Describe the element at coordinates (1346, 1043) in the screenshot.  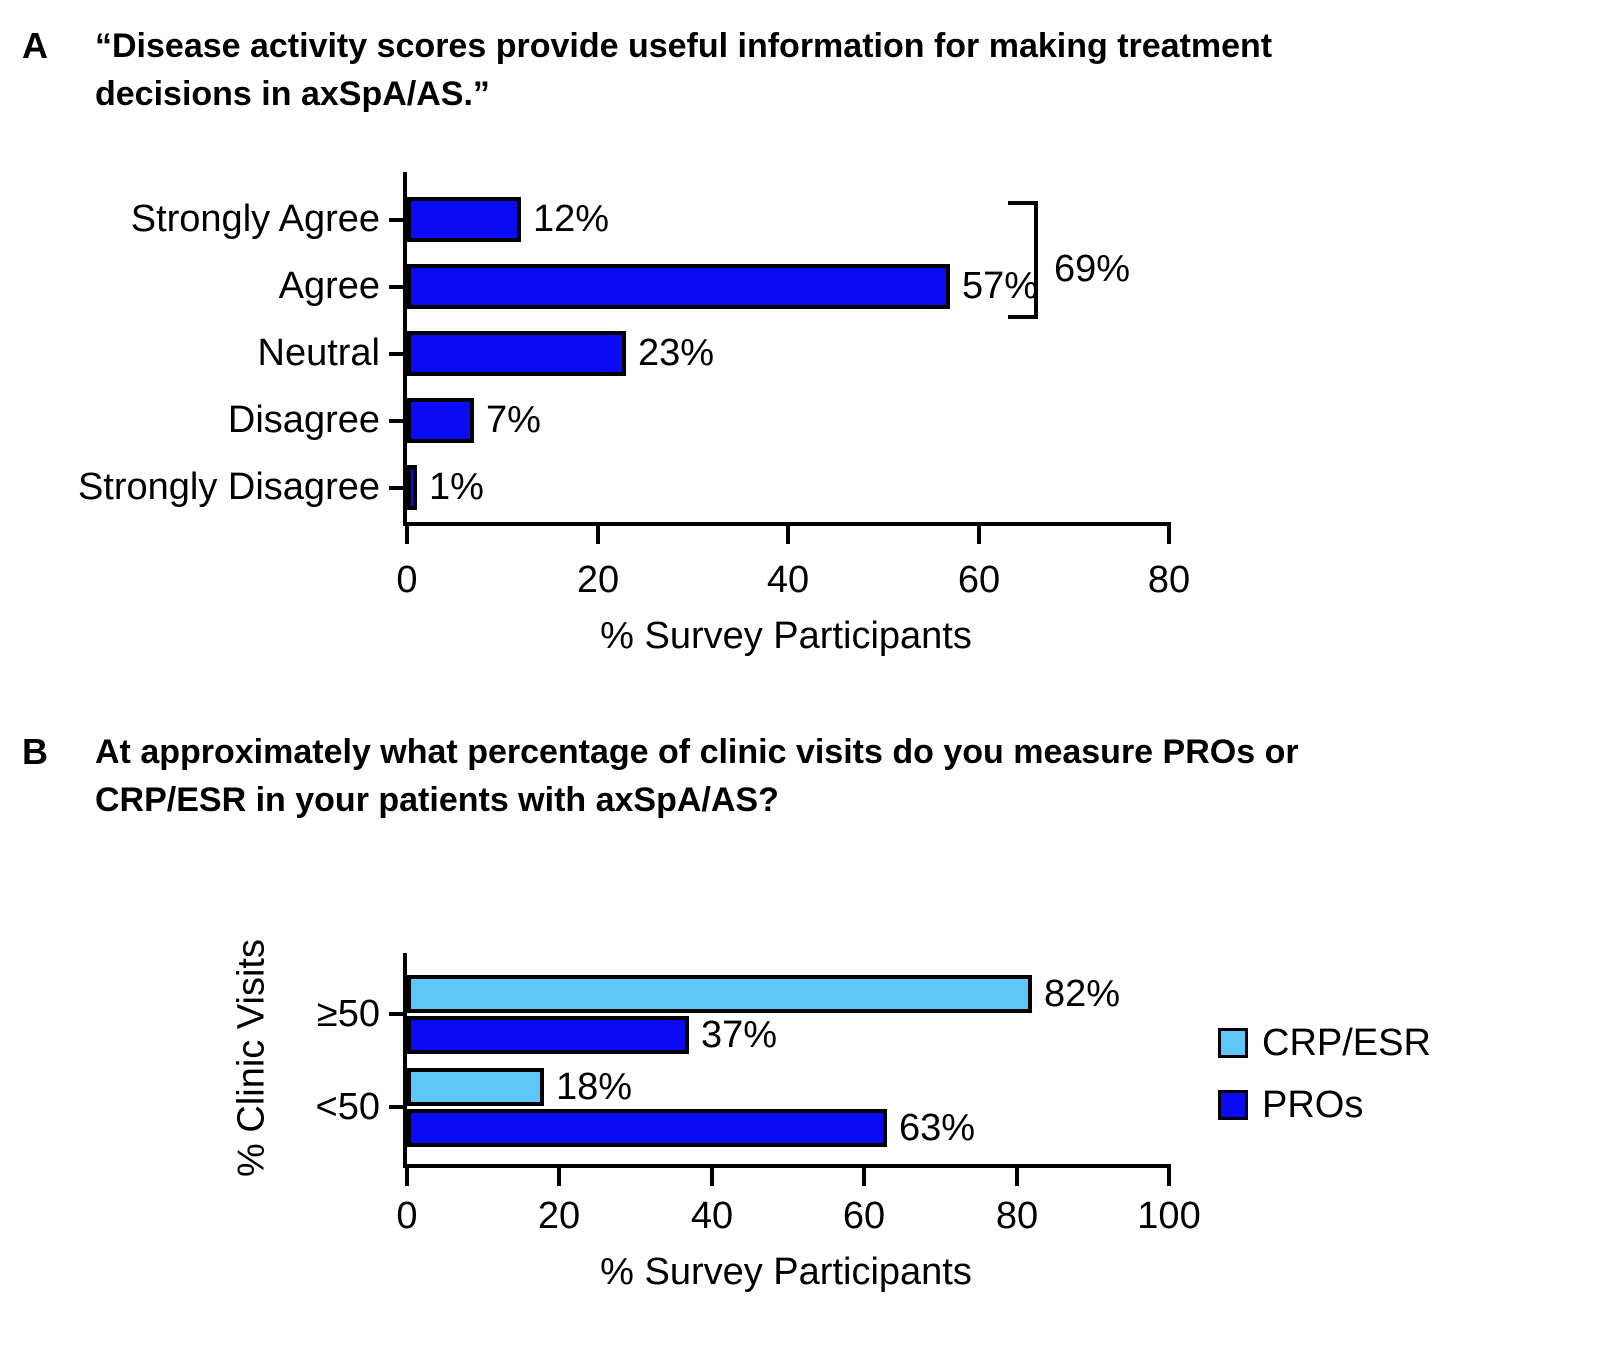
I see `panel-b-legend-label-0: CRP/ESR` at that location.